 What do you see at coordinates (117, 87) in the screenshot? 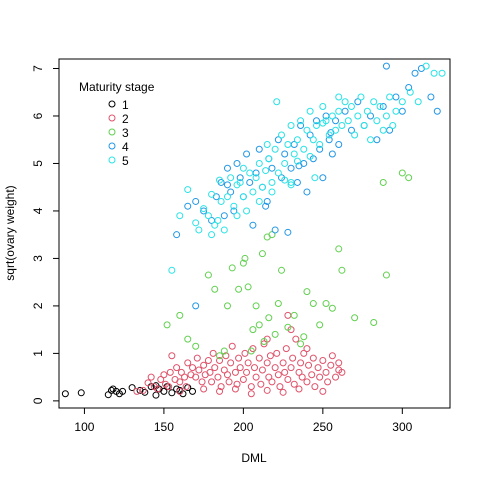
I see `legend-title: Maturity stage` at bounding box center [117, 87].